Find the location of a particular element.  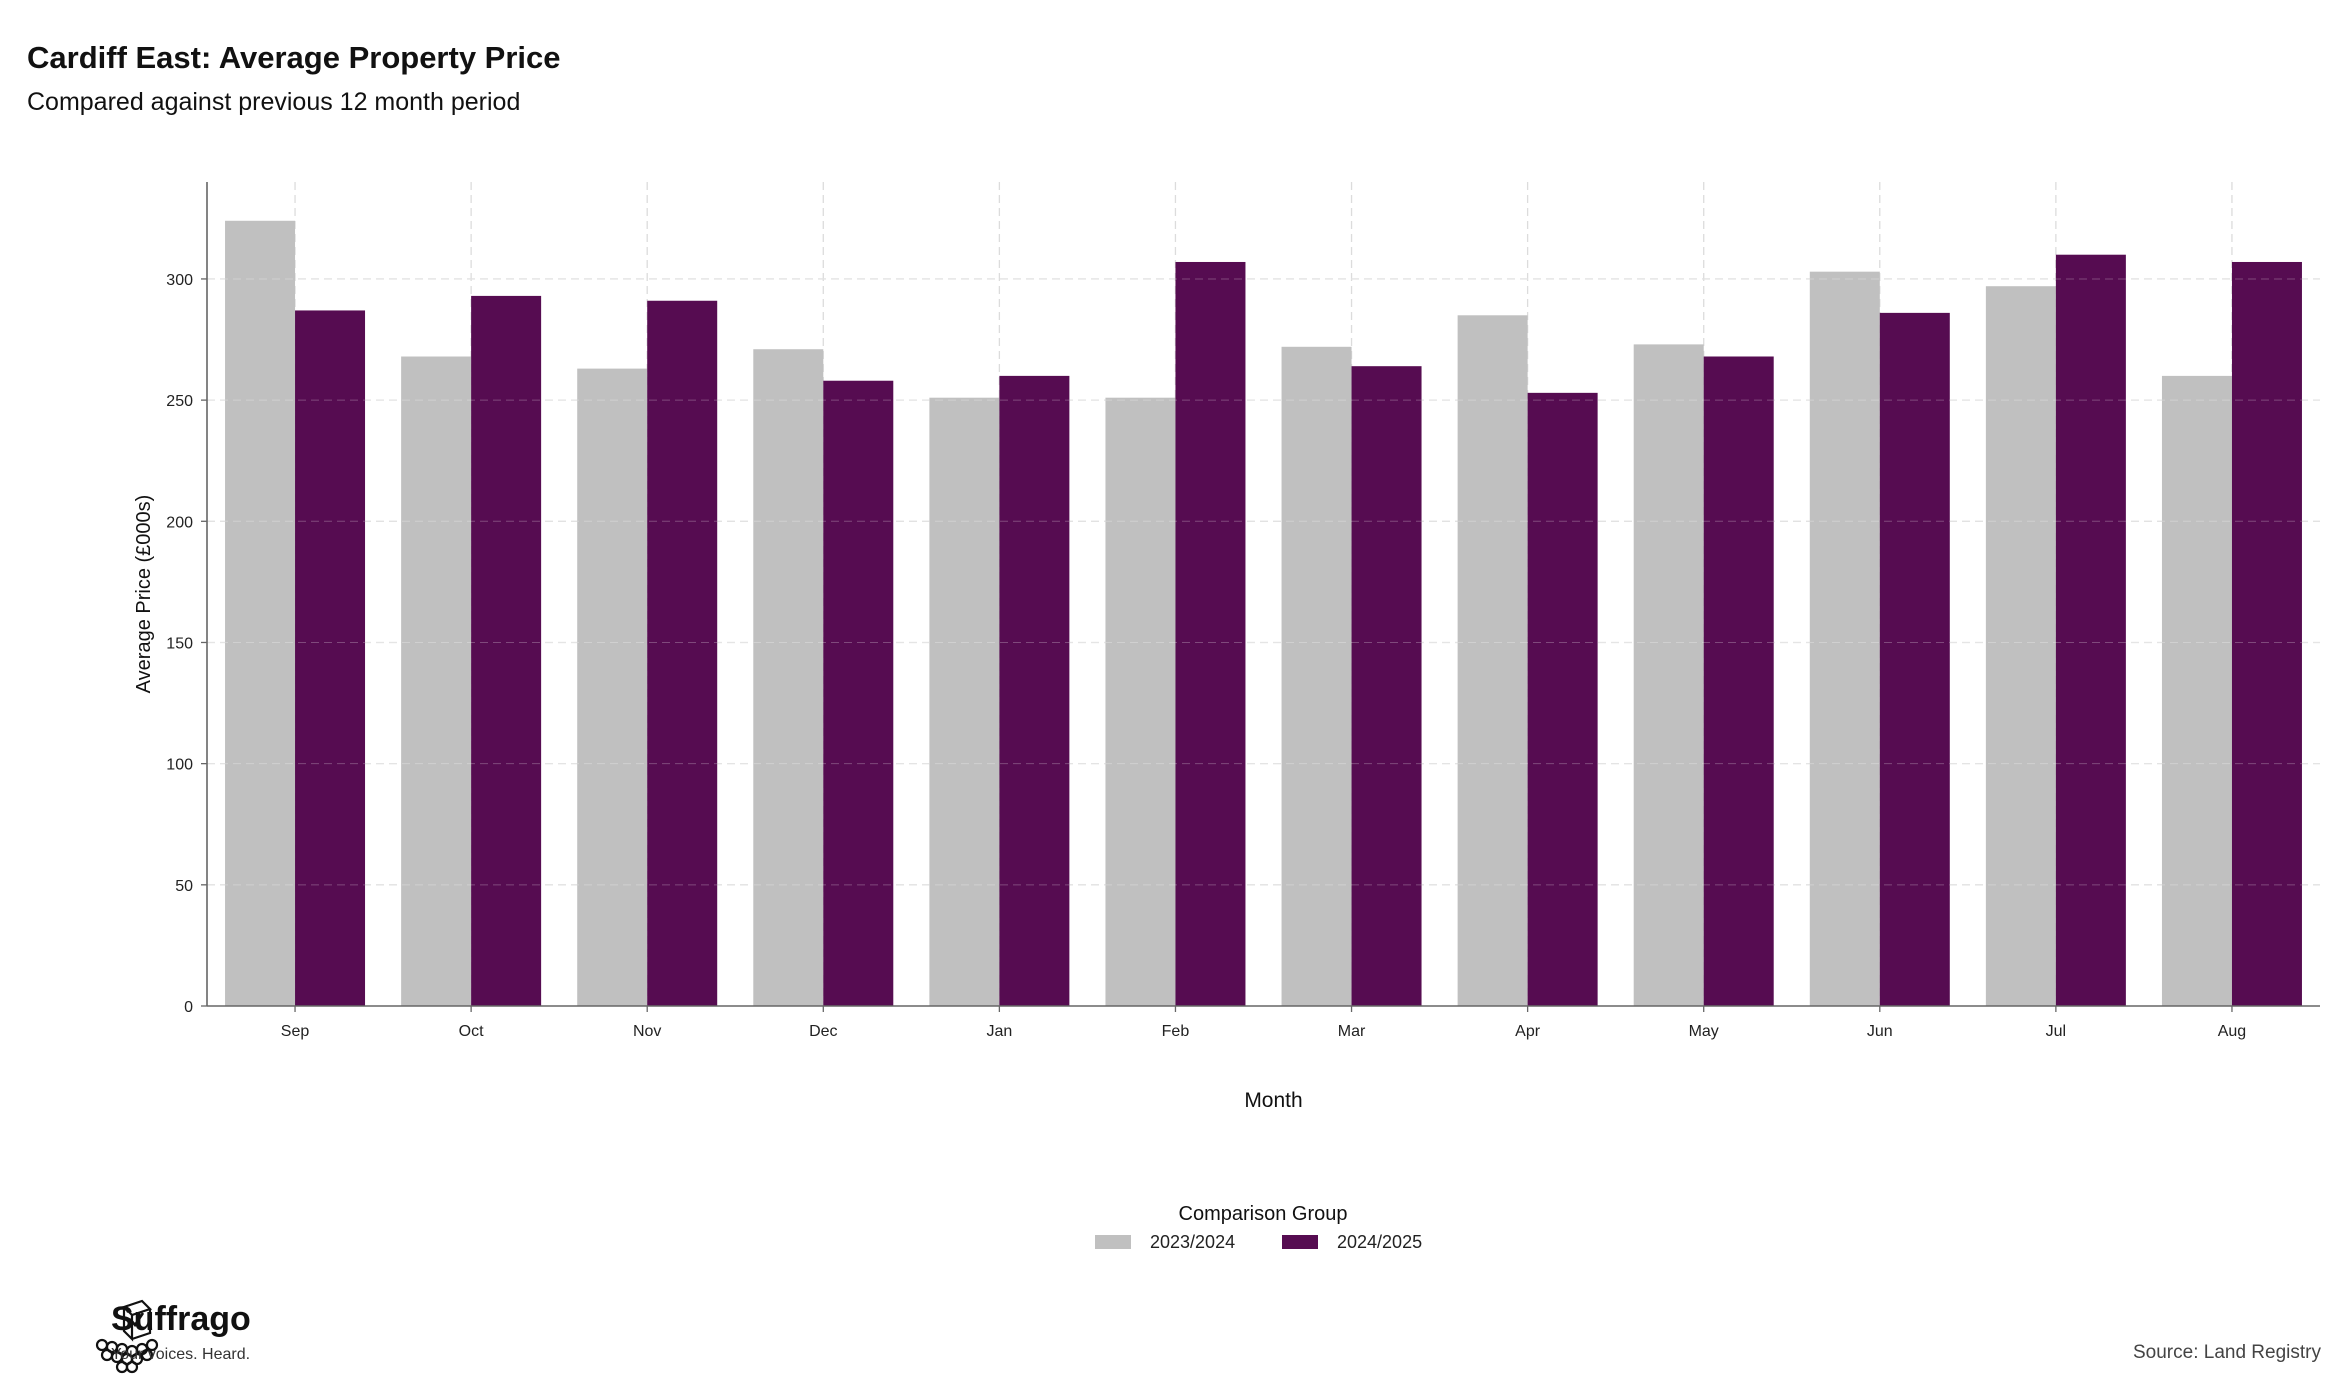

x-tick-label: Jan is located at coordinates (999, 1031).